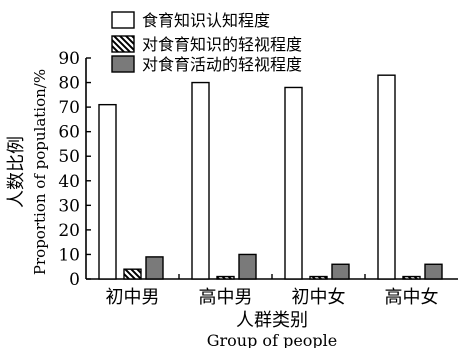 Image resolution: width=463 pixels, height=348 pixels. I want to click on y-tick-label: 0, so click(74, 280).